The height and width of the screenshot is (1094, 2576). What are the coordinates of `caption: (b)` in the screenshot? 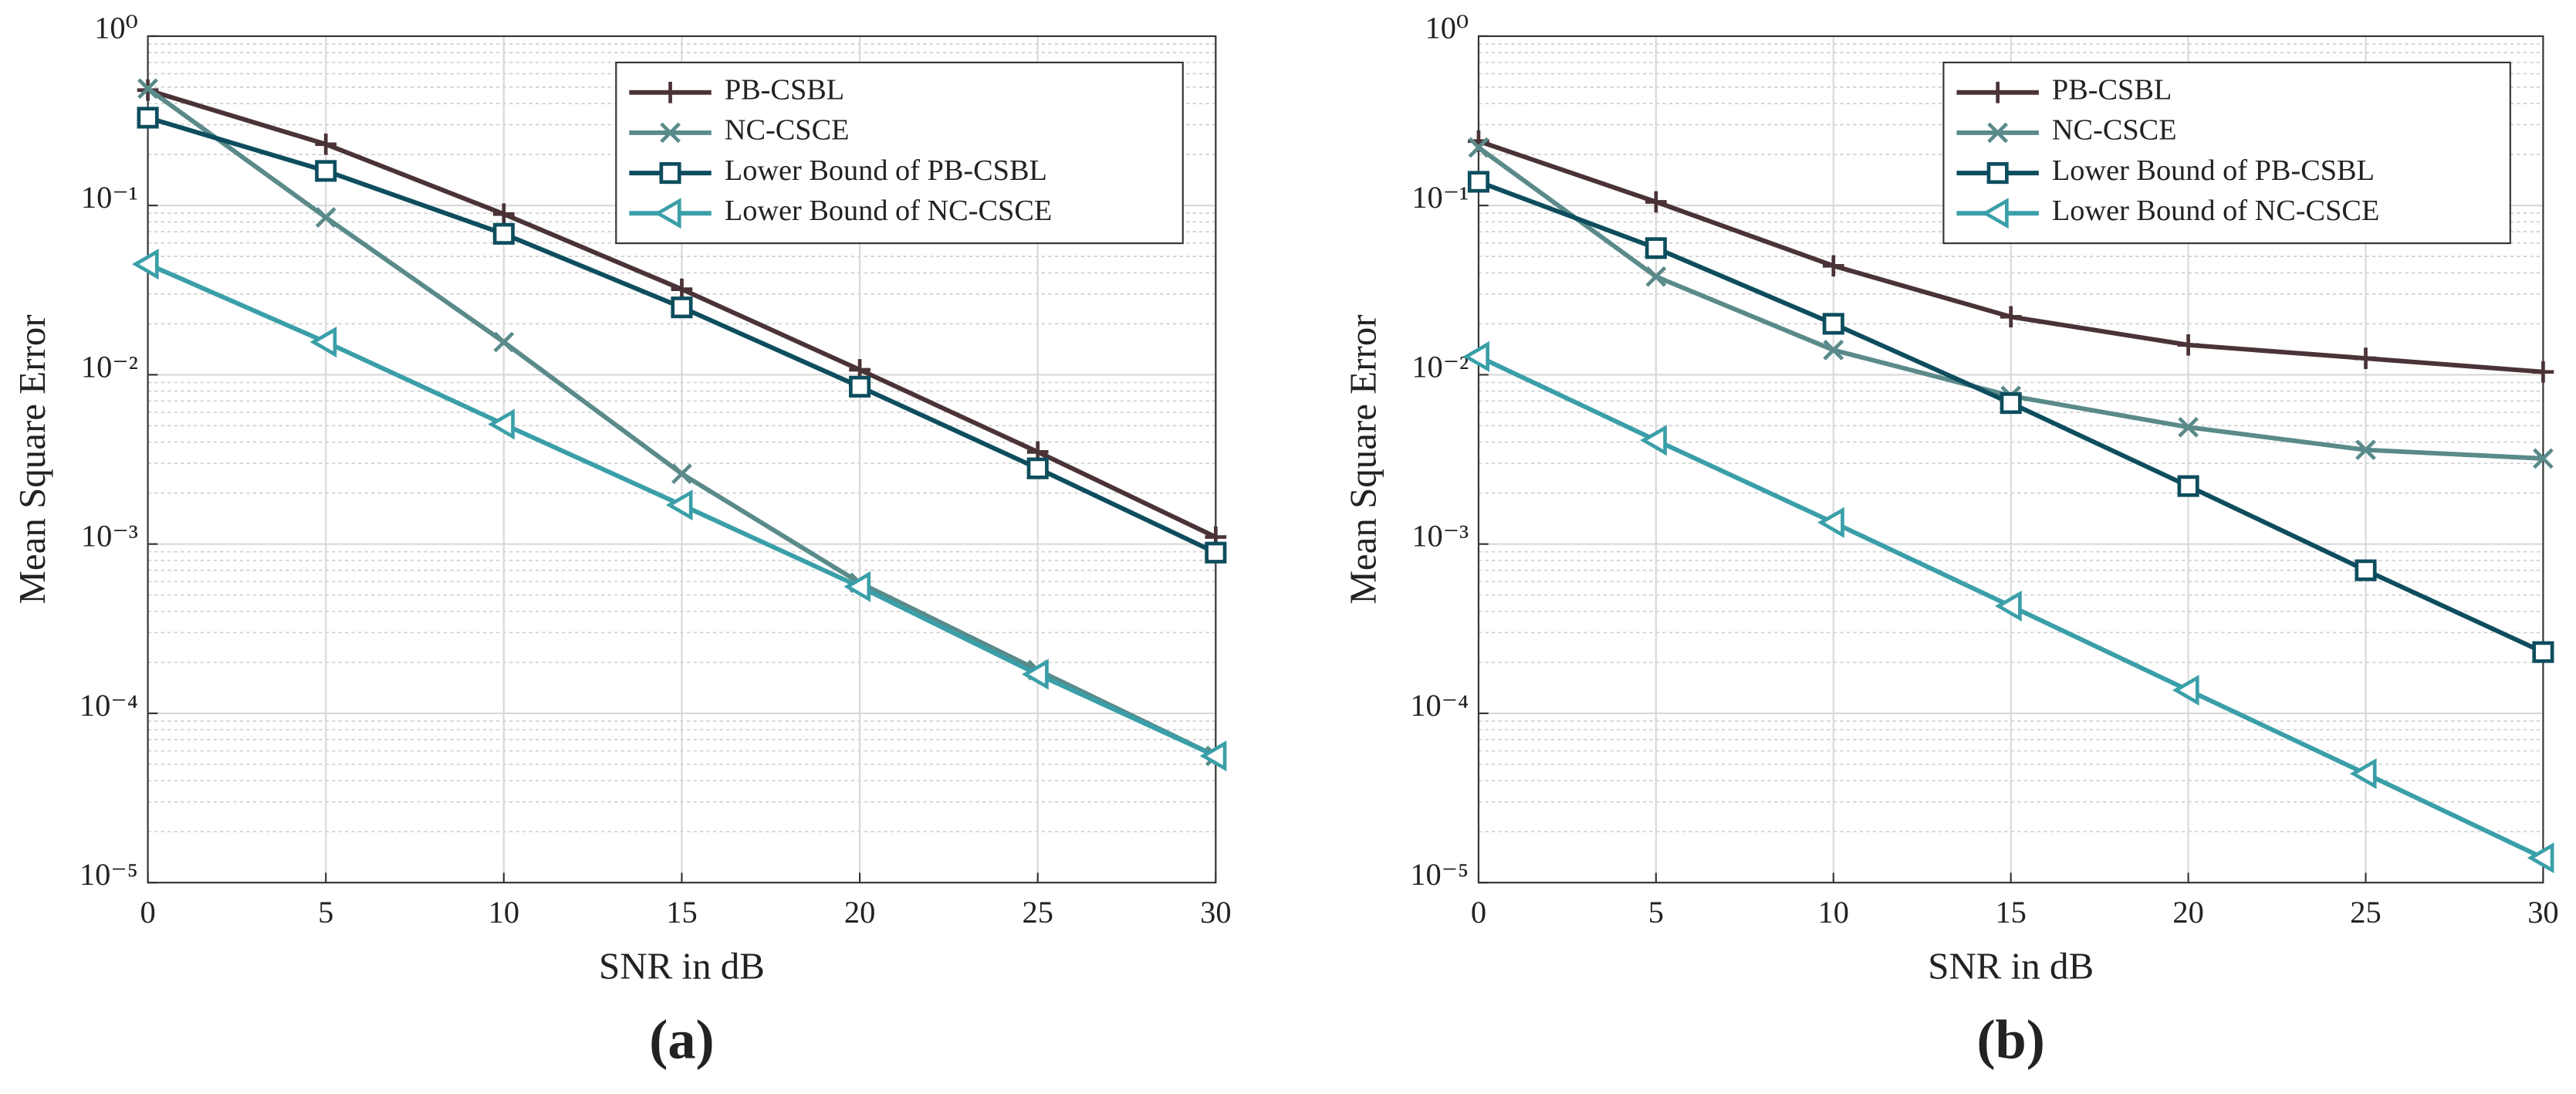 It's located at (2010, 1040).